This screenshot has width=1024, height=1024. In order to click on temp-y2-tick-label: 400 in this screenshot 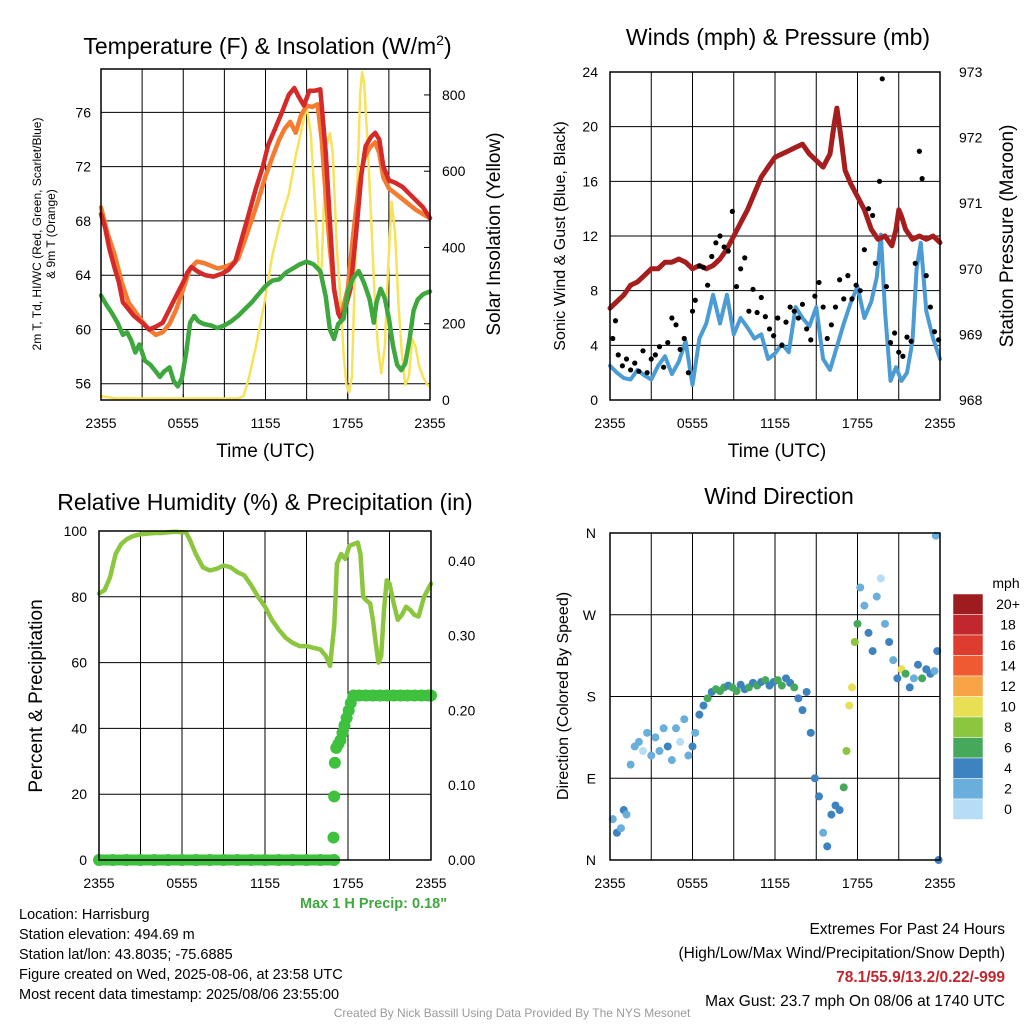, I will do `click(454, 247)`.